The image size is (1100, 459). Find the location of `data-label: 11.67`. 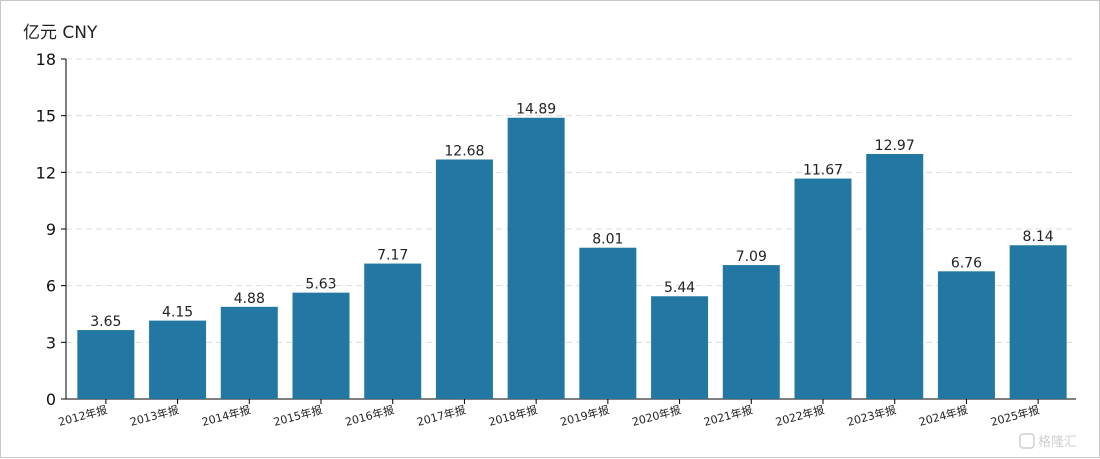

data-label: 11.67 is located at coordinates (823, 171).